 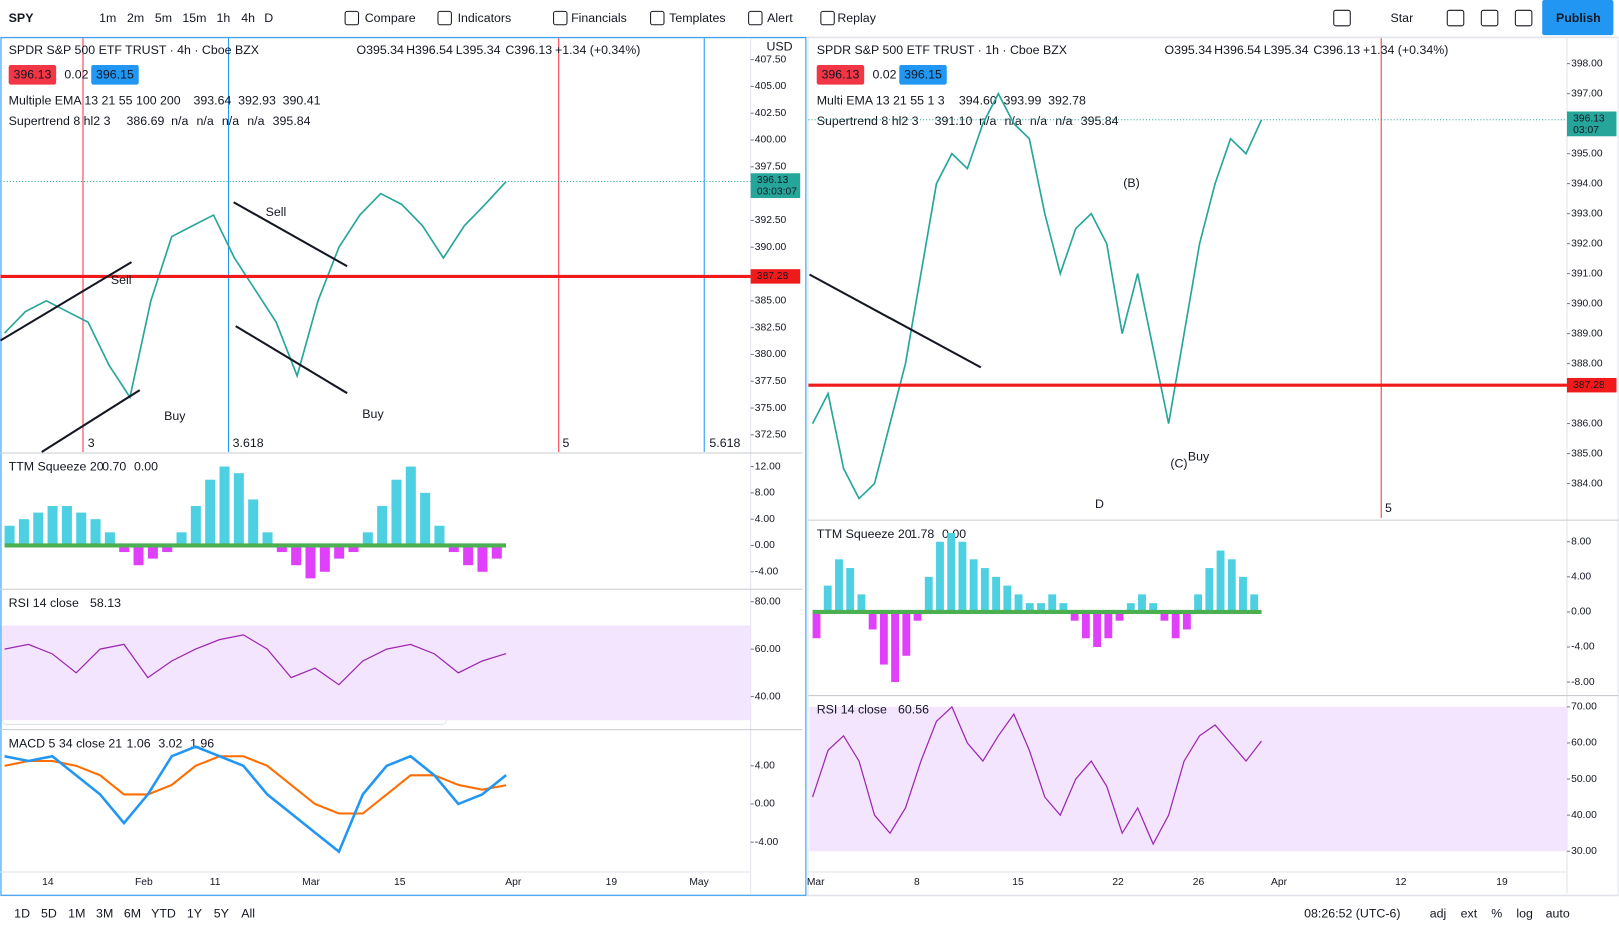 What do you see at coordinates (856, 18) in the screenshot?
I see `toolbar-button: Replay` at bounding box center [856, 18].